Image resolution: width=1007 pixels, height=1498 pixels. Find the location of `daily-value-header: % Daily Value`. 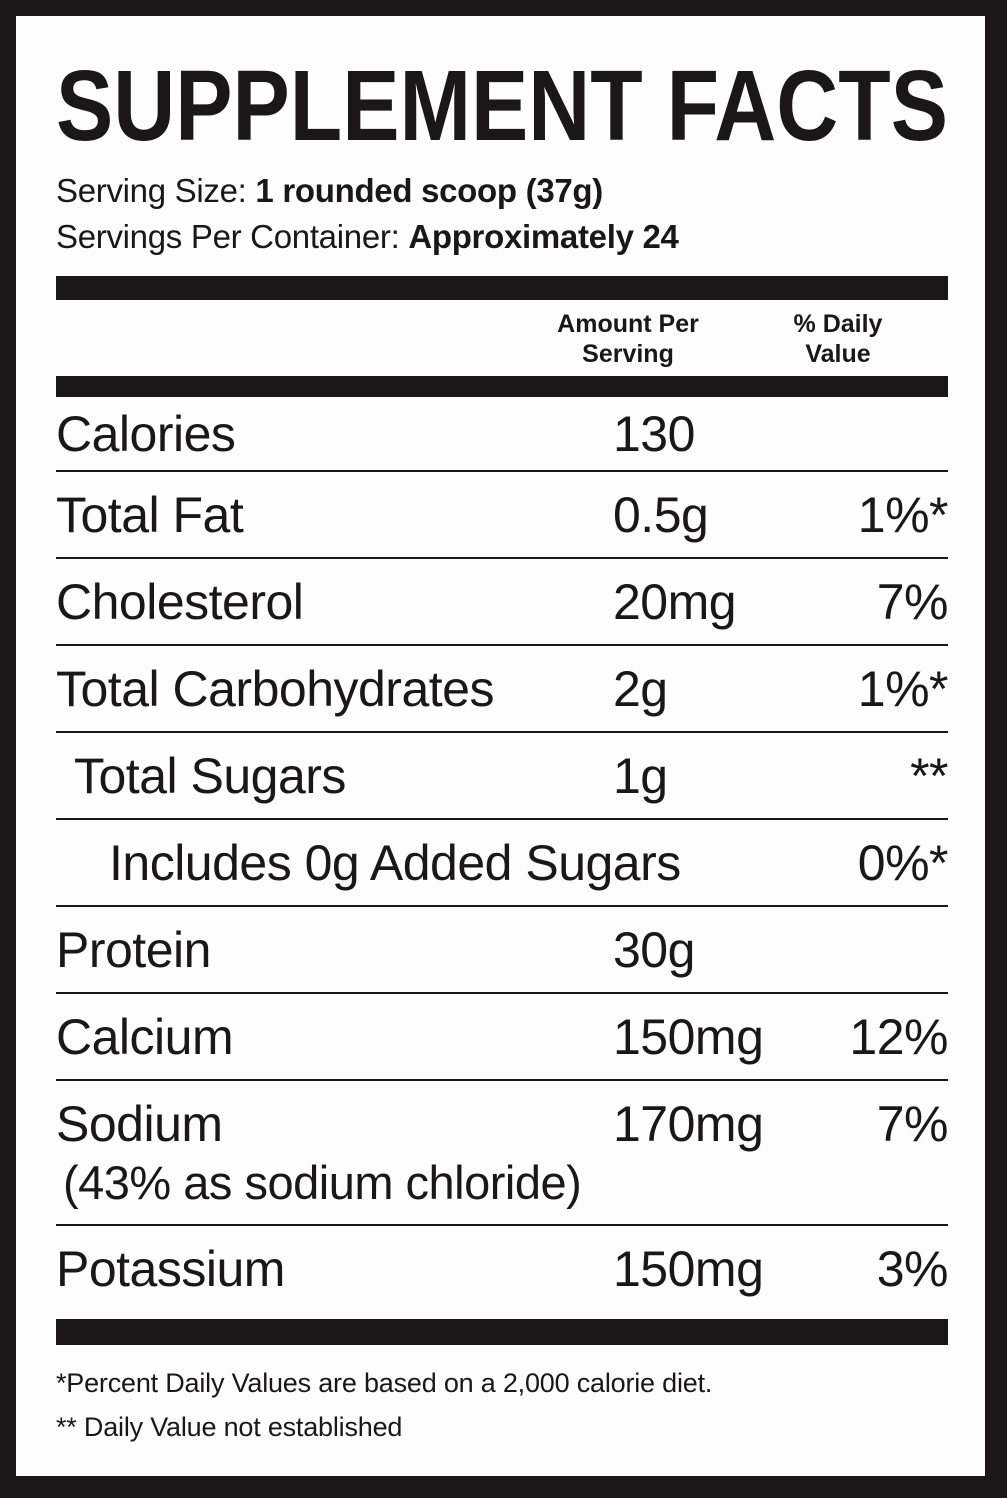

daily-value-header: % Daily Value is located at coordinates (838, 339).